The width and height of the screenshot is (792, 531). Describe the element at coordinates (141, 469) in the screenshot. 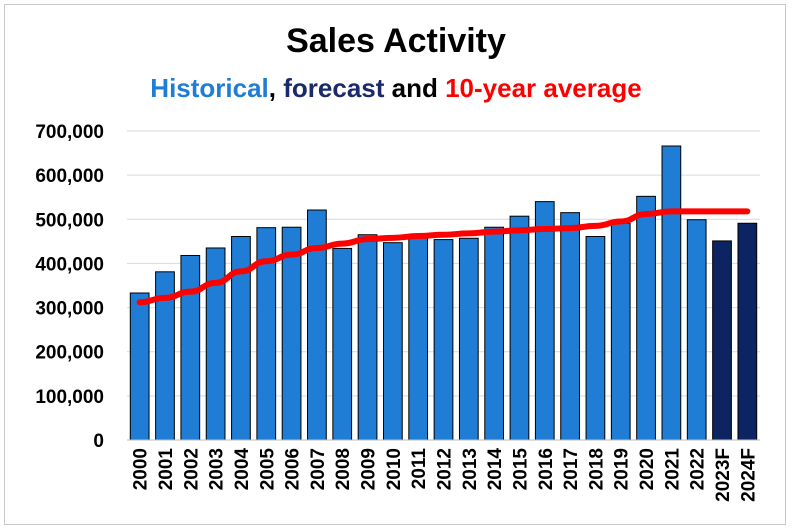

I see `x-tick-label: 2000` at that location.